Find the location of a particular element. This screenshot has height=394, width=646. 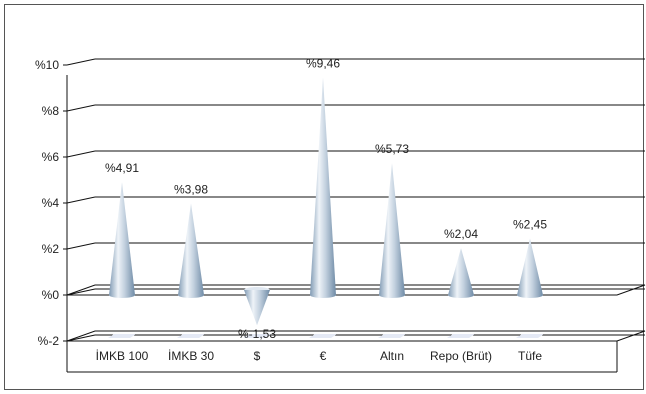

y-tick-label: %-2 is located at coordinates (49, 341).